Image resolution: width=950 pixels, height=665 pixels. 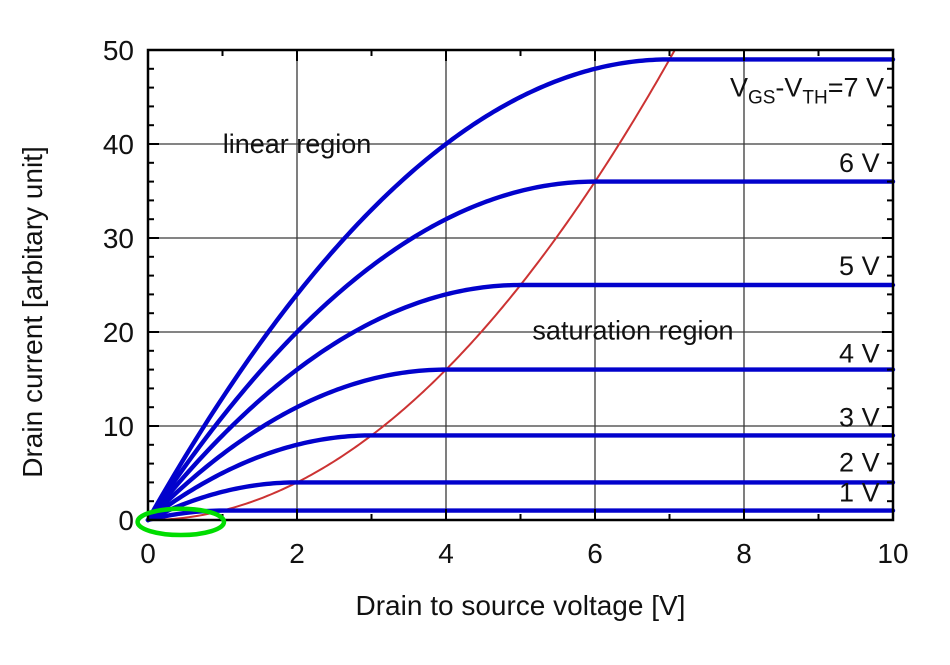 What do you see at coordinates (118, 144) in the screenshot?
I see `y-tick-label-40: 40` at bounding box center [118, 144].